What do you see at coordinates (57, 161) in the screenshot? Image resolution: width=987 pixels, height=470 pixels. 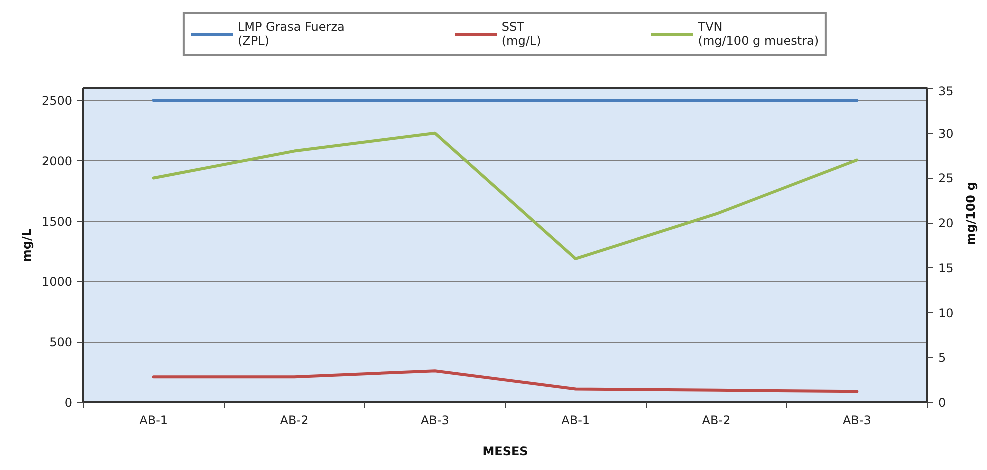 I see `y-tick-label: 2000` at bounding box center [57, 161].